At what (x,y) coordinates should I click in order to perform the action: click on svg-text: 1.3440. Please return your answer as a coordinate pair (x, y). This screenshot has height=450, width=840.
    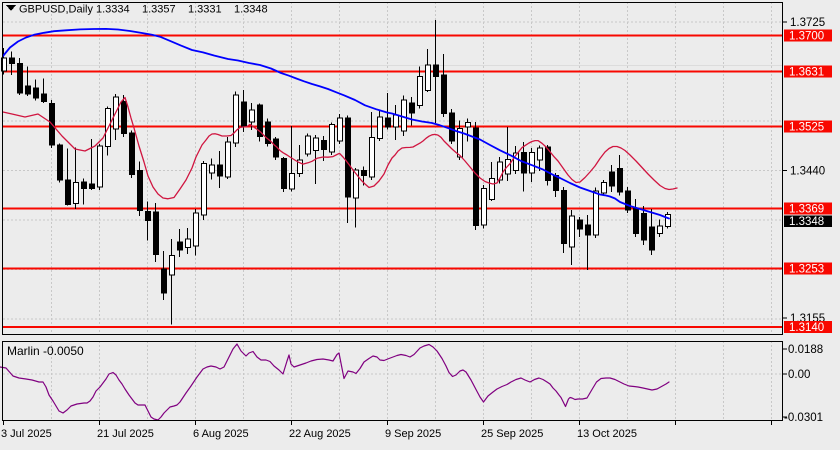
    Looking at the image, I should click on (807, 172).